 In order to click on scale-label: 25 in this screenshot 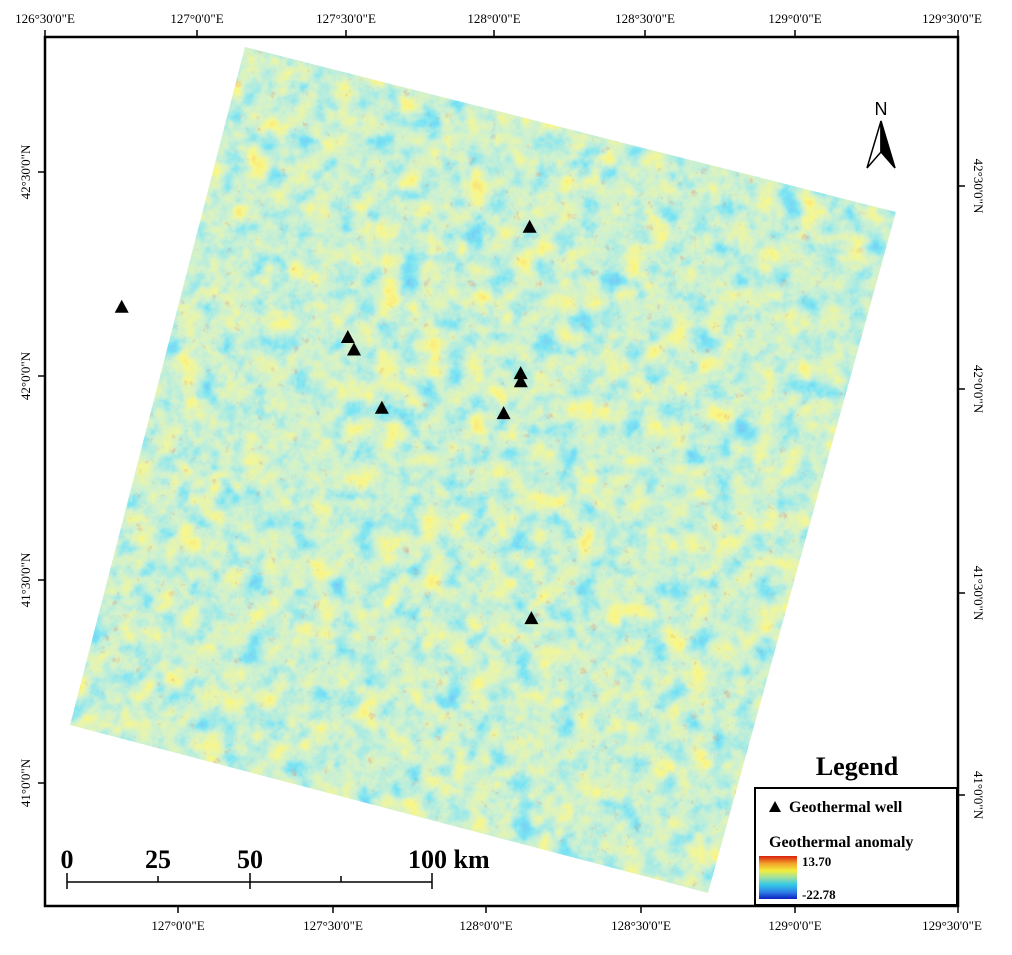, I will do `click(158, 859)`.